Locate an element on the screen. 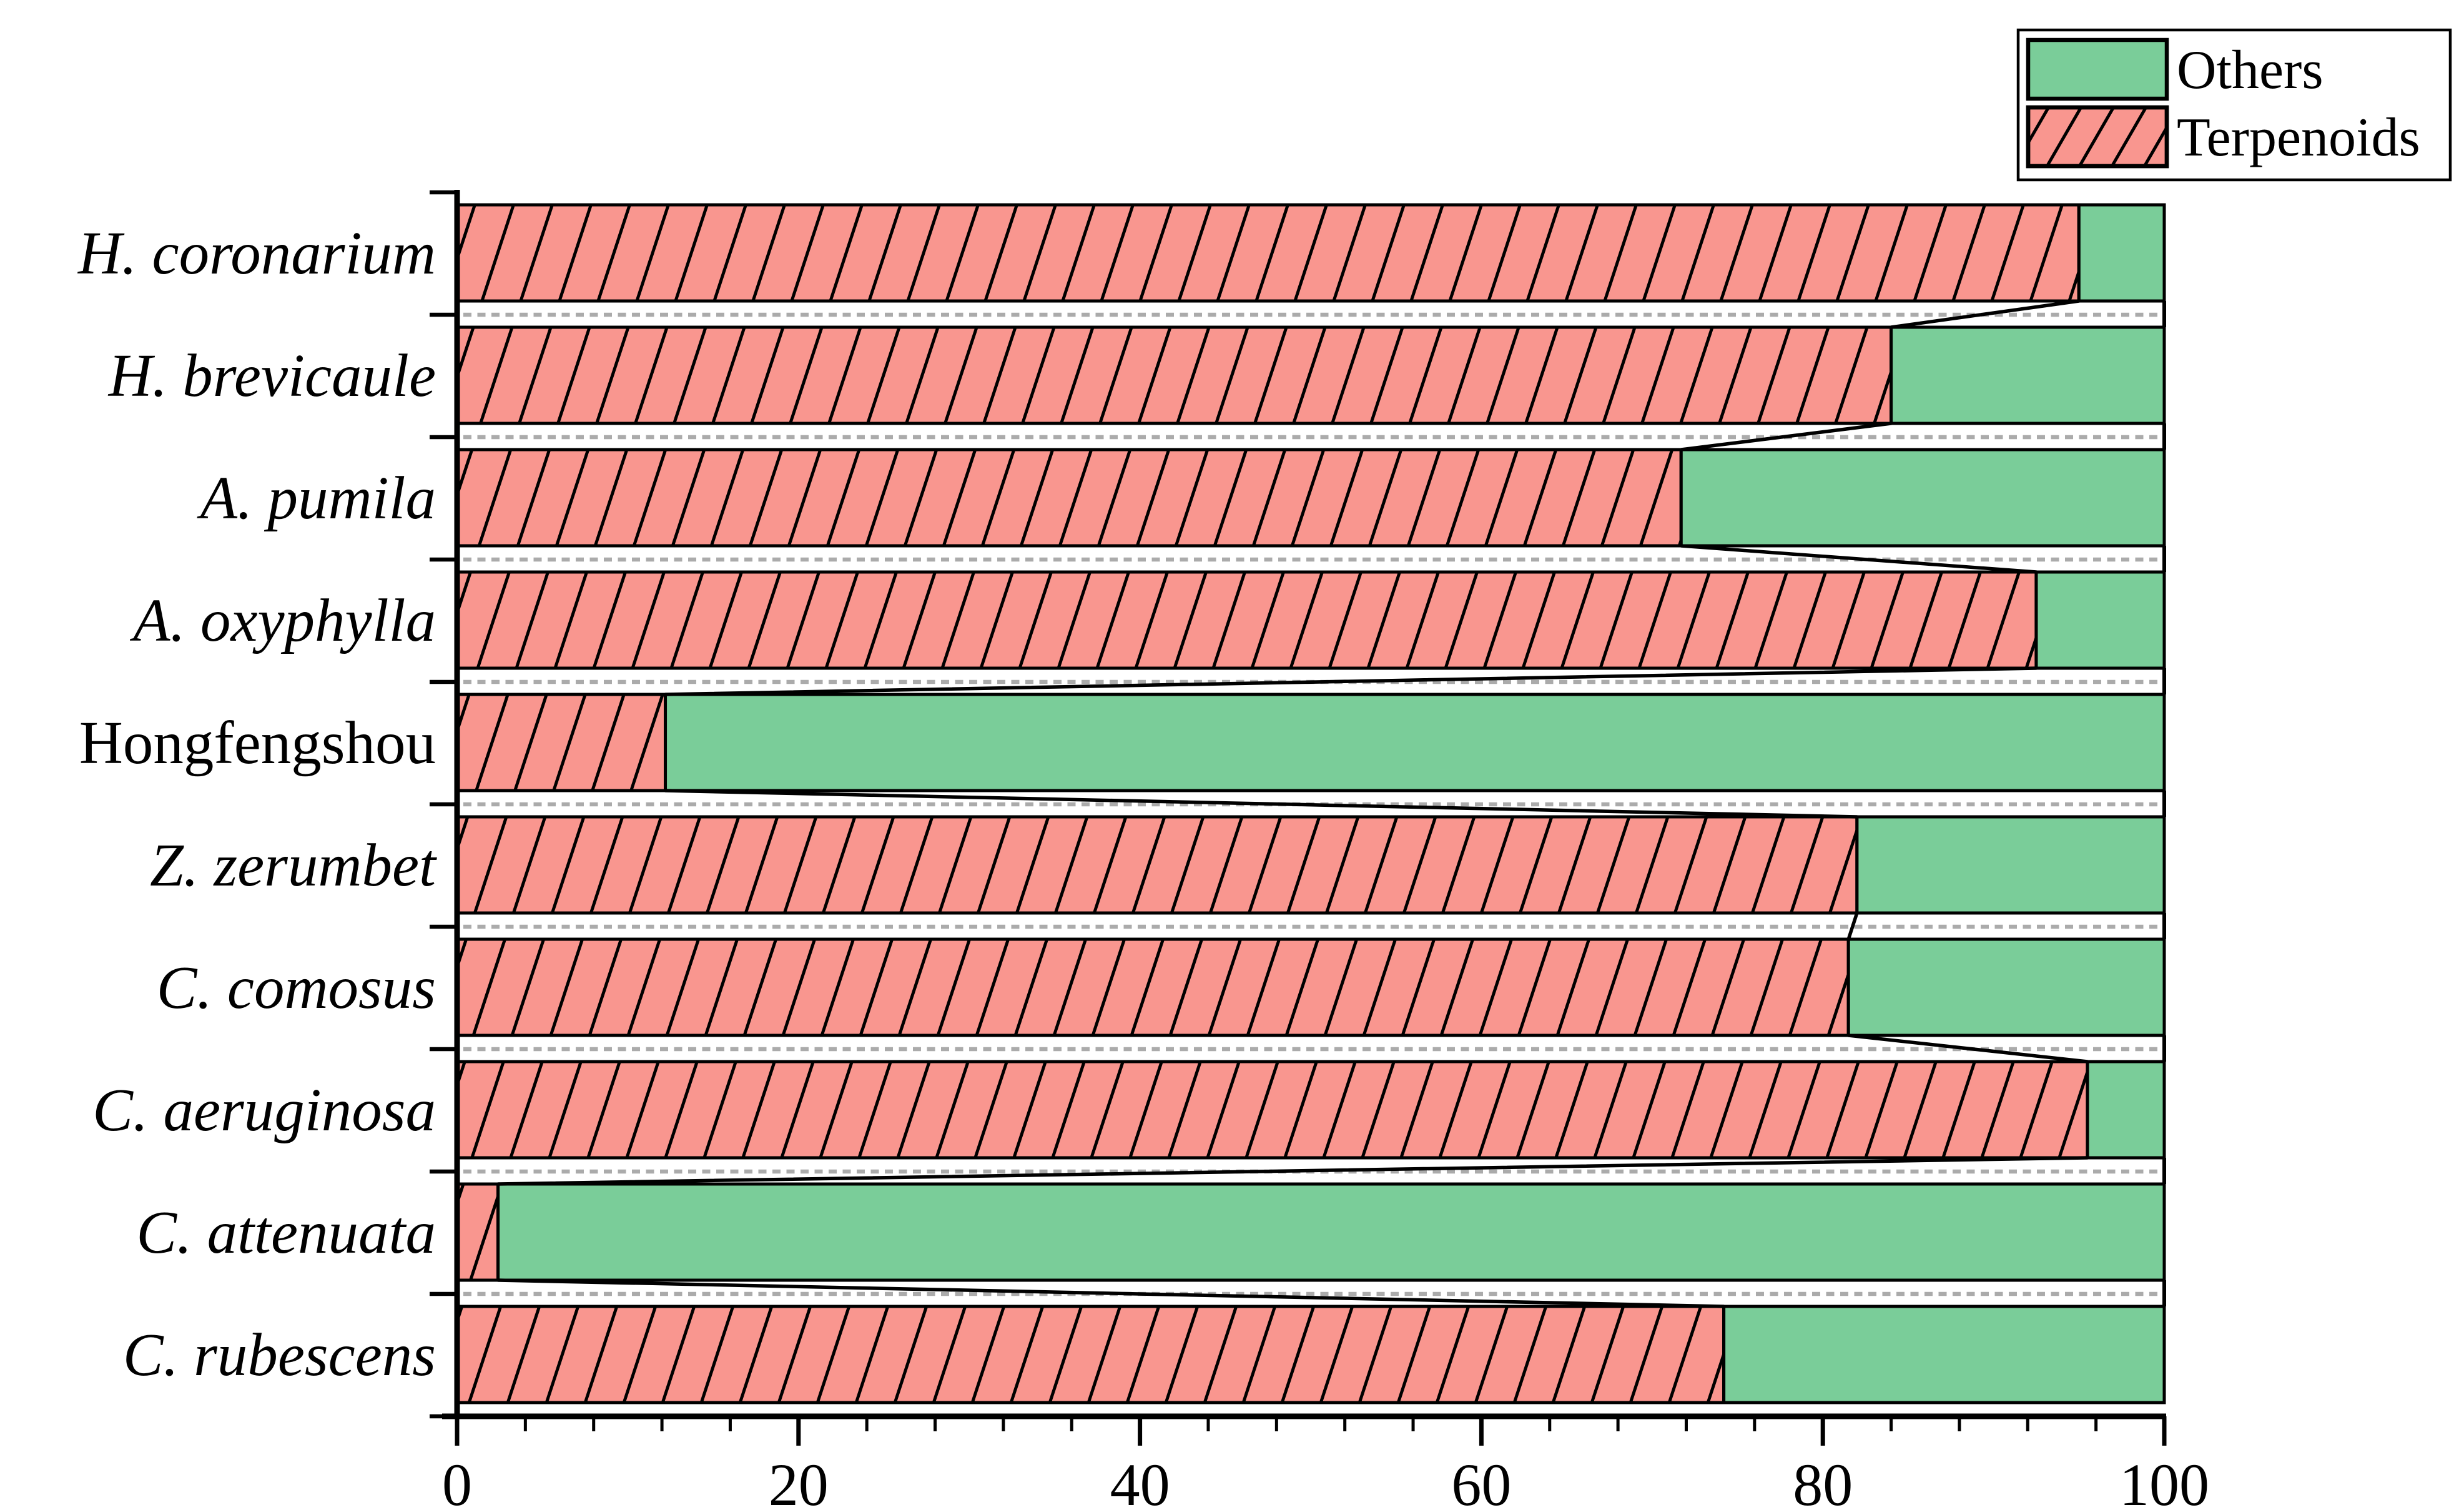 This screenshot has width=2464, height=1510. x-axis-tick-label: 60 is located at coordinates (1481, 1480).